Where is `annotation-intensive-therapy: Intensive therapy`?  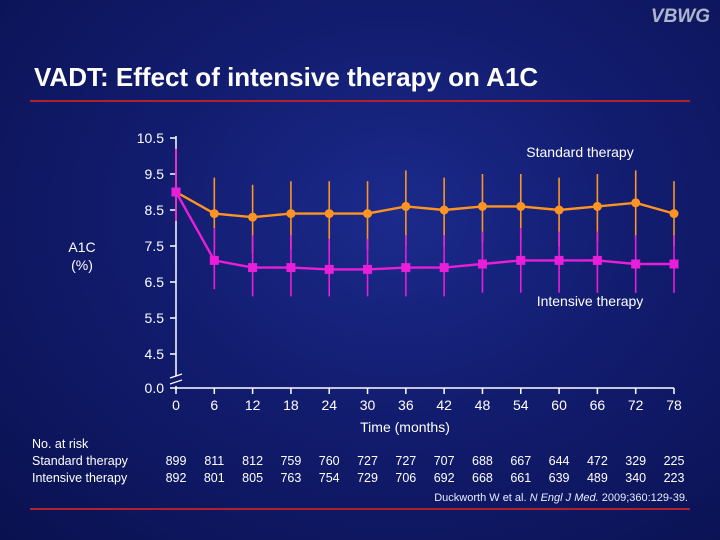 annotation-intensive-therapy: Intensive therapy is located at coordinates (590, 301).